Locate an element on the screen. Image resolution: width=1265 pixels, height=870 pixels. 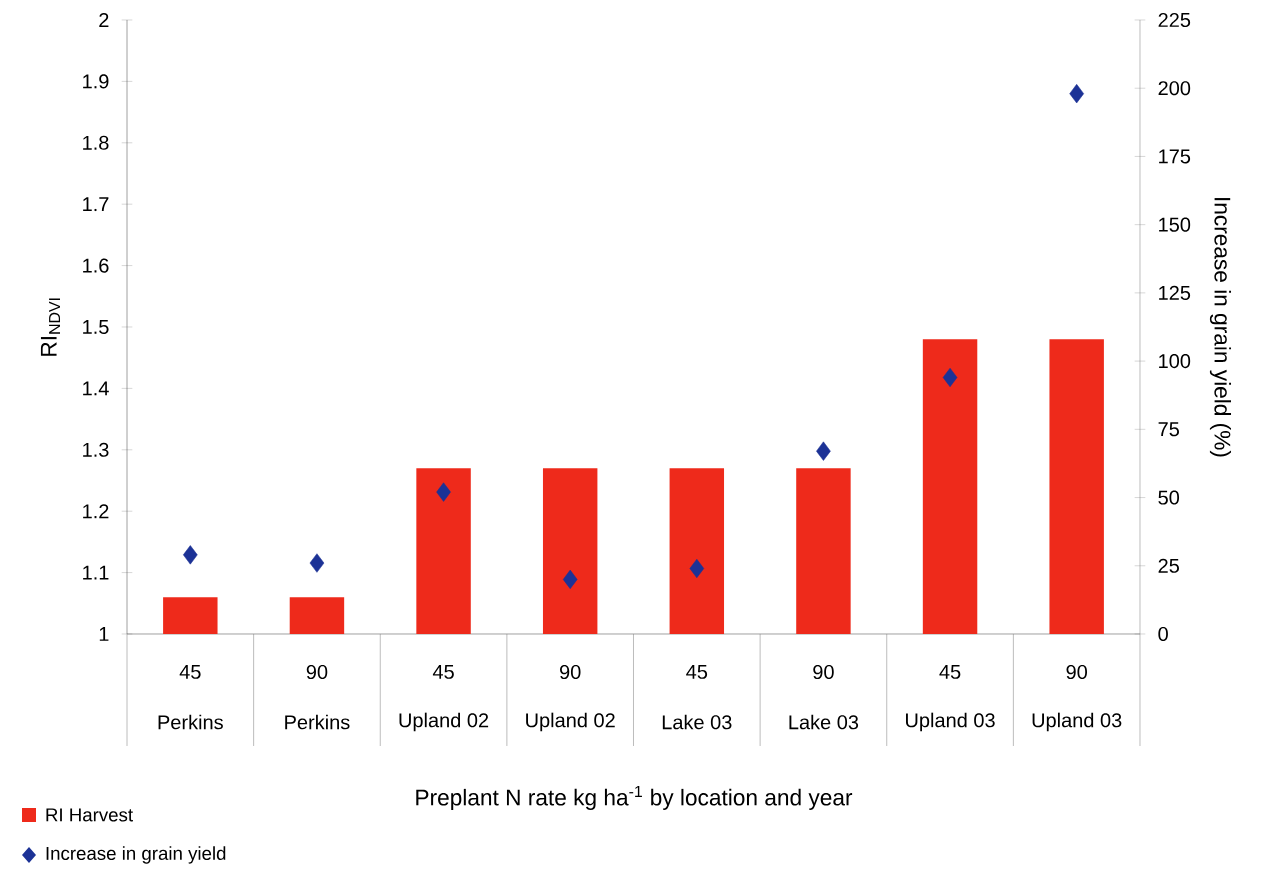
y2-tick-label: 125 is located at coordinates (1175, 292).